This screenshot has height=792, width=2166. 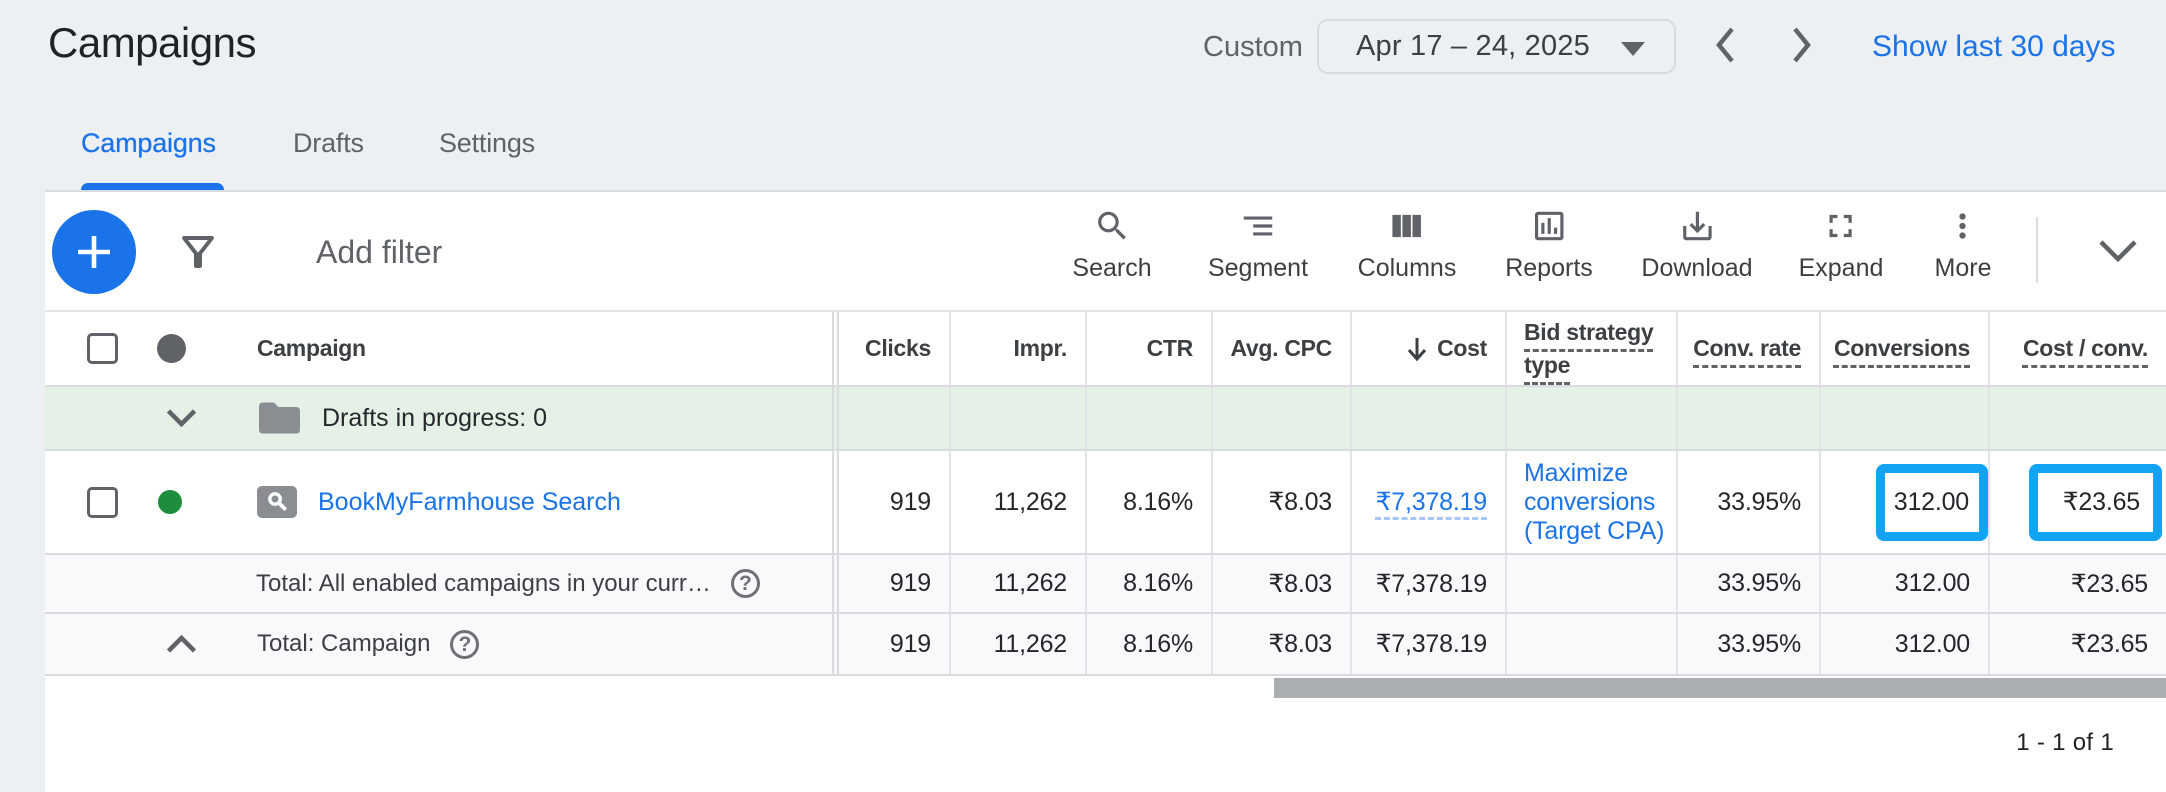 I want to click on campaign-cost-per-conv: ₹23.65, so click(x=2078, y=502).